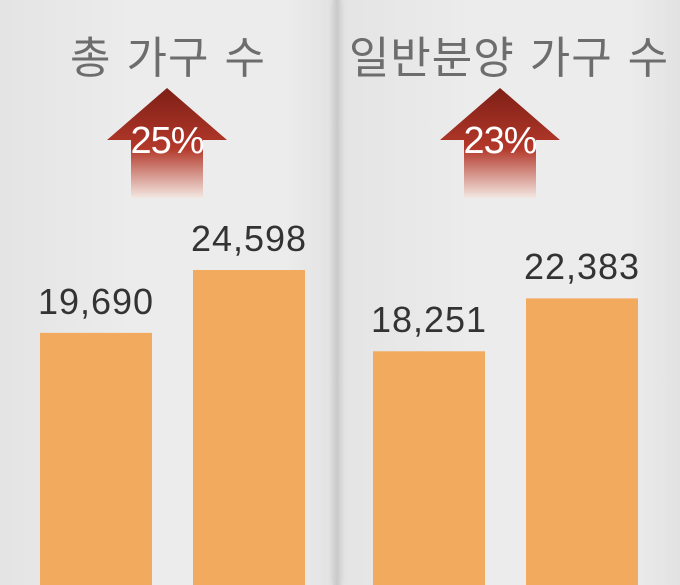 The image size is (680, 585). What do you see at coordinates (168, 58) in the screenshot?
I see `left-chart-title: 총 가구 수` at bounding box center [168, 58].